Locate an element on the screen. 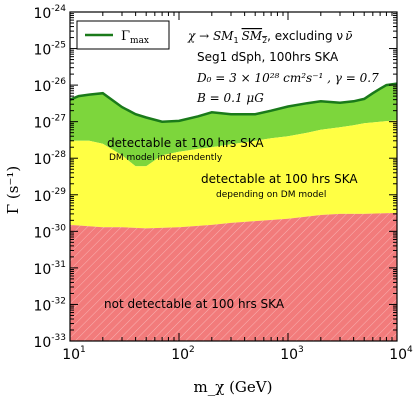 Image resolution: width=414 pixels, height=404 pixels. y-tick-label: 10-28 is located at coordinates (49, 159).